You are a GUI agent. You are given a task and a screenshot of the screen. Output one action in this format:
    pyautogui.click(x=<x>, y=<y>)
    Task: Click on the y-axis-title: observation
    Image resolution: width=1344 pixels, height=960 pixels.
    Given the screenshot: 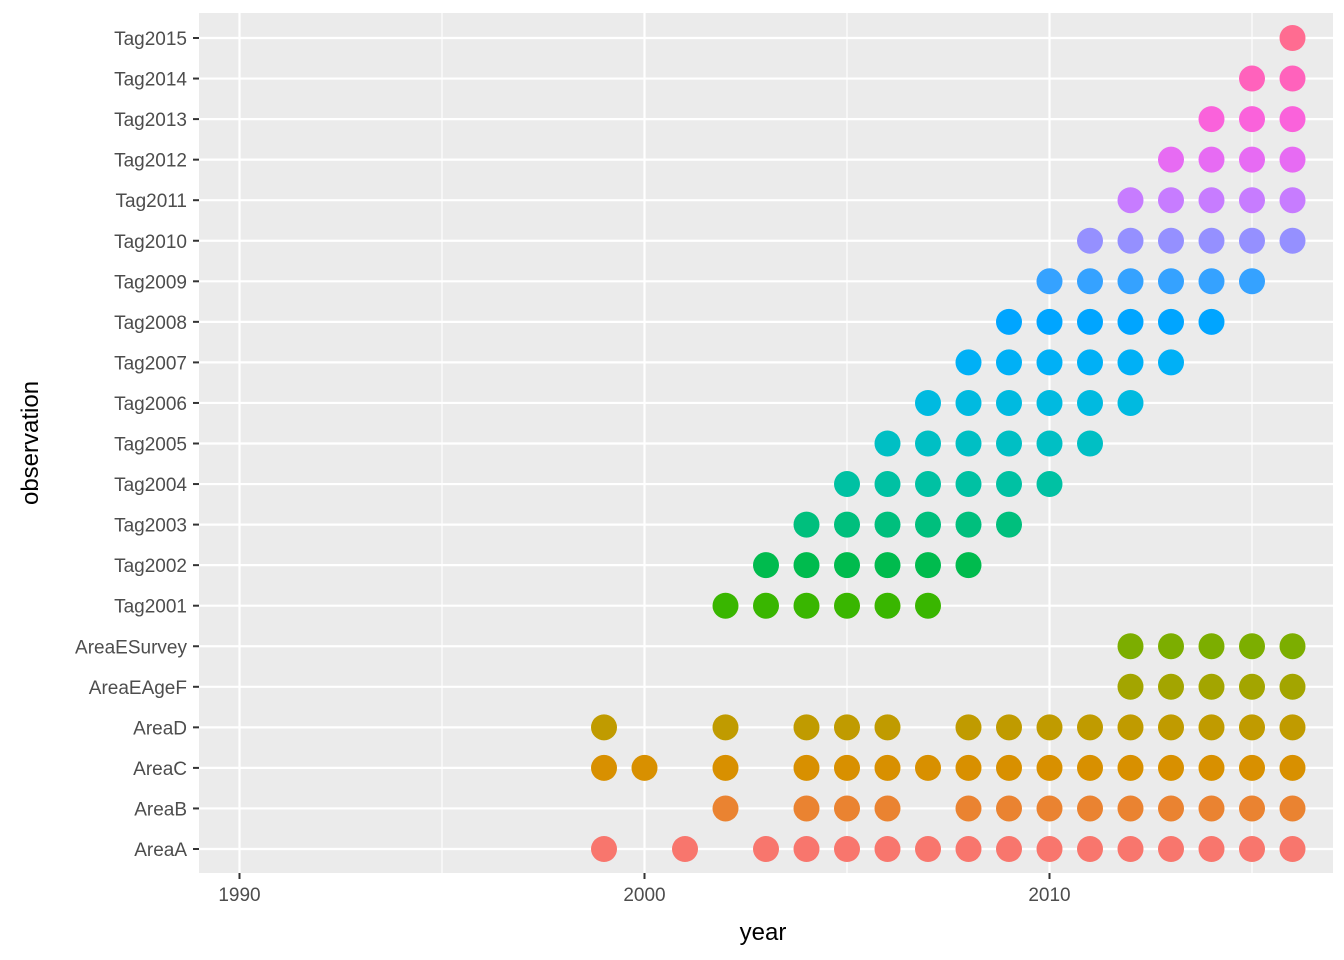 What is the action you would take?
    pyautogui.click(x=30, y=443)
    